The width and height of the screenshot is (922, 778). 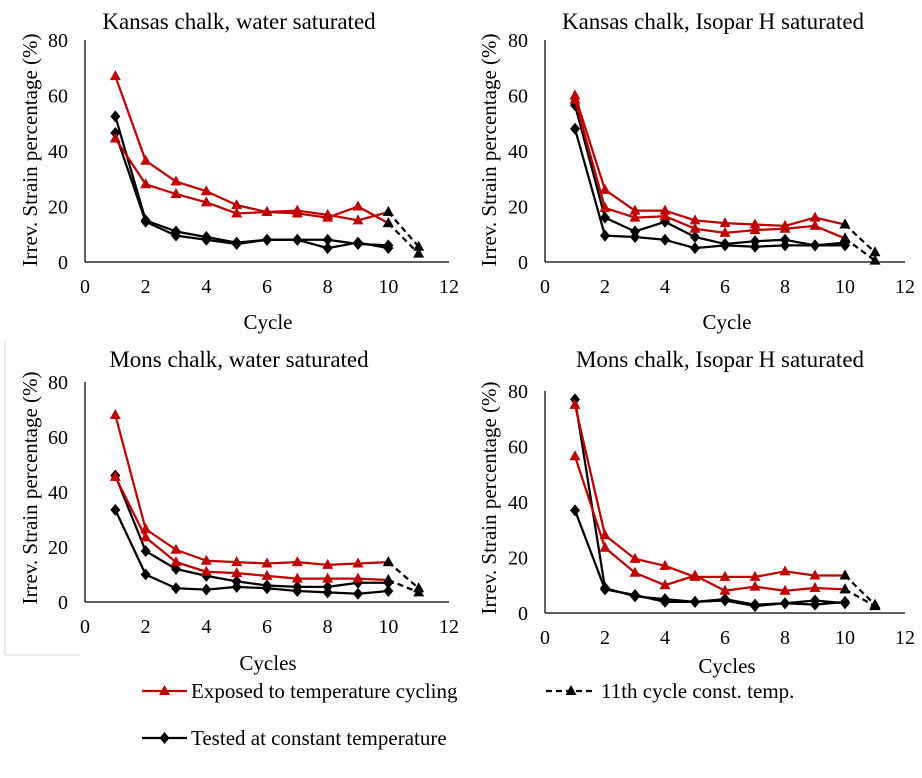 I want to click on legend-swatch-marker, so click(x=164, y=690).